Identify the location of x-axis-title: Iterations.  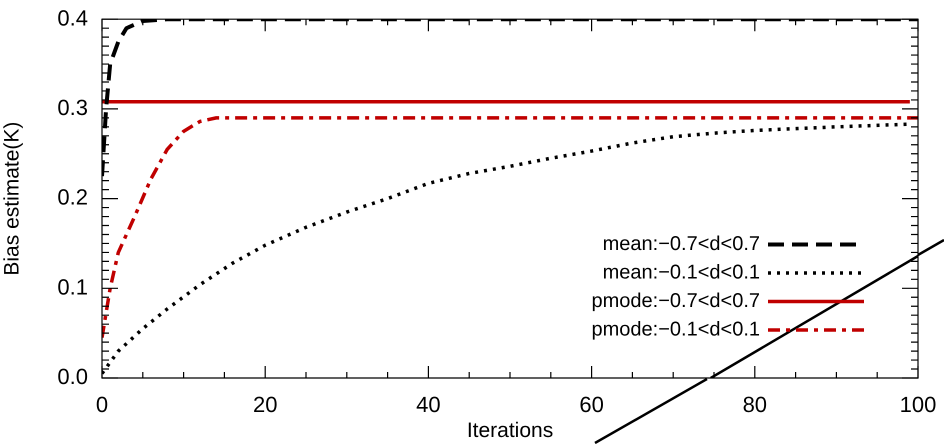
(510, 430).